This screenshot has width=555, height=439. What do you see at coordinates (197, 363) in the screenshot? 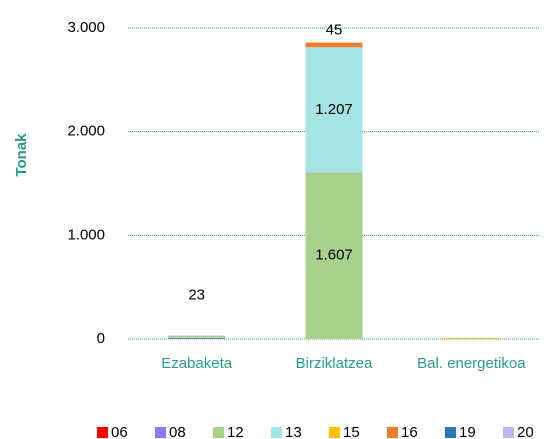
I see `x-tick-label: Ezabaketa` at bounding box center [197, 363].